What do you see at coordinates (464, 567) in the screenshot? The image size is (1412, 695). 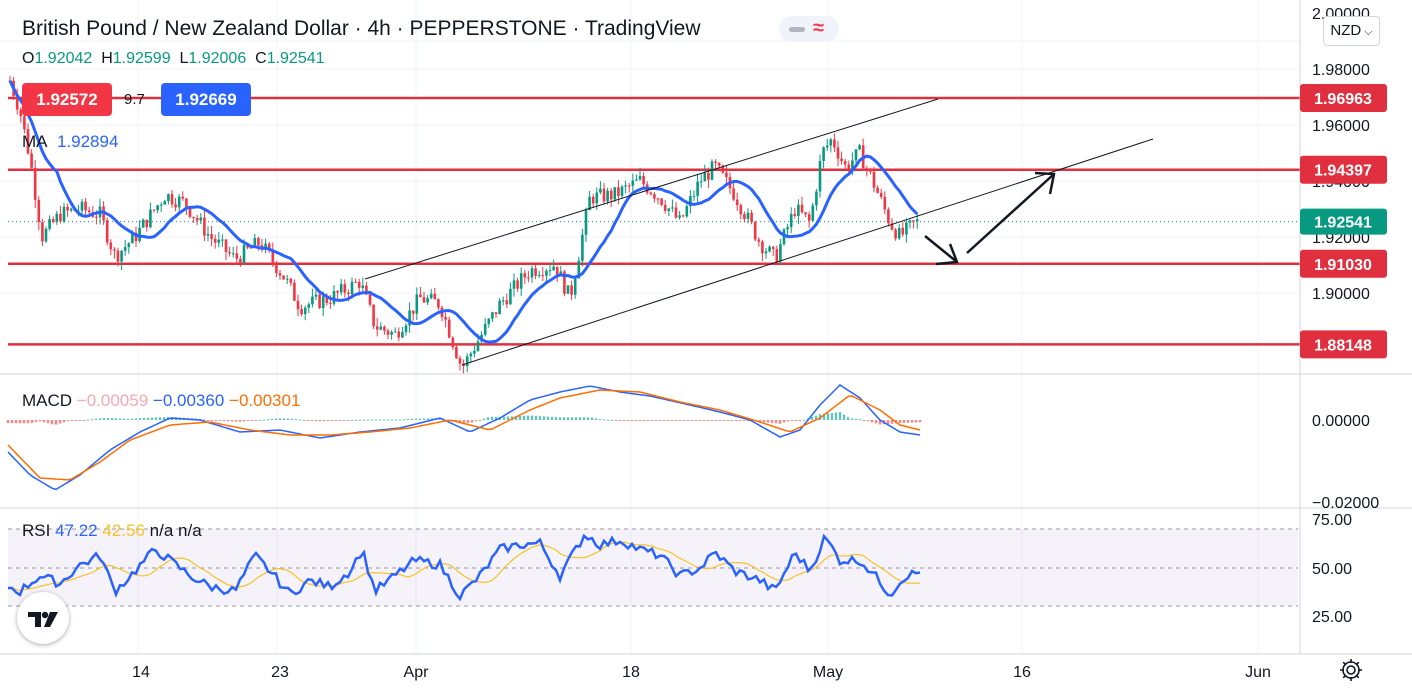 I see `rsi-line` at bounding box center [464, 567].